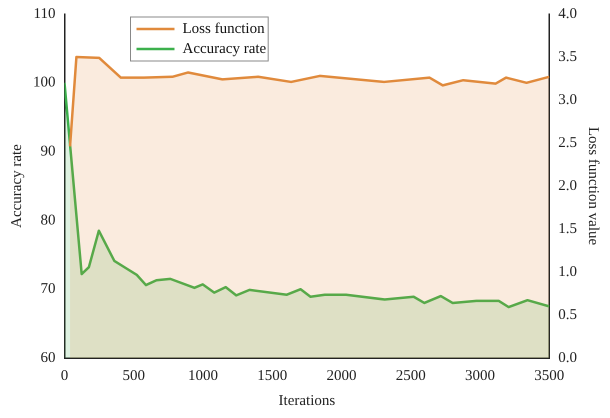  Describe the element at coordinates (567, 314) in the screenshot. I see `y2-tick-label: 0.5` at that location.